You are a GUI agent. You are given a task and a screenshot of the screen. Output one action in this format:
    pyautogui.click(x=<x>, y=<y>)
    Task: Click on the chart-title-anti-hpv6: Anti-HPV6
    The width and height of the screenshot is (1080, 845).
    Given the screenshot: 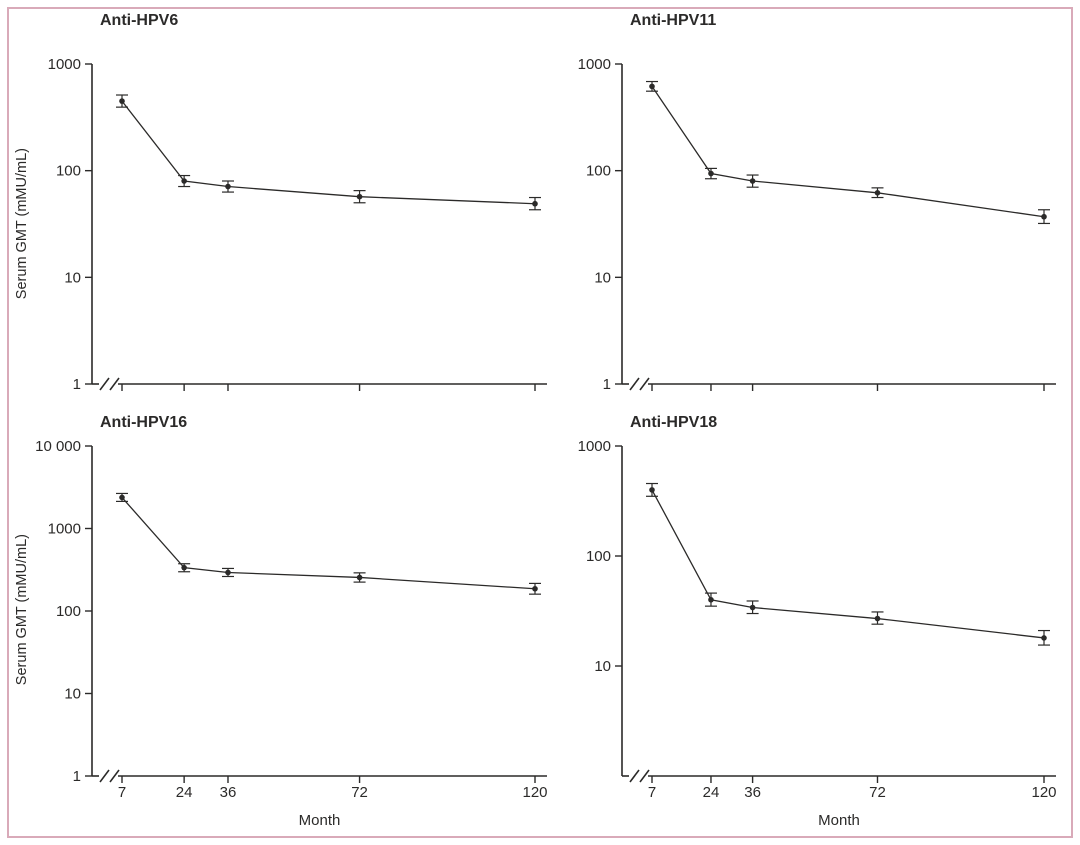 What is the action you would take?
    pyautogui.click(x=139, y=20)
    